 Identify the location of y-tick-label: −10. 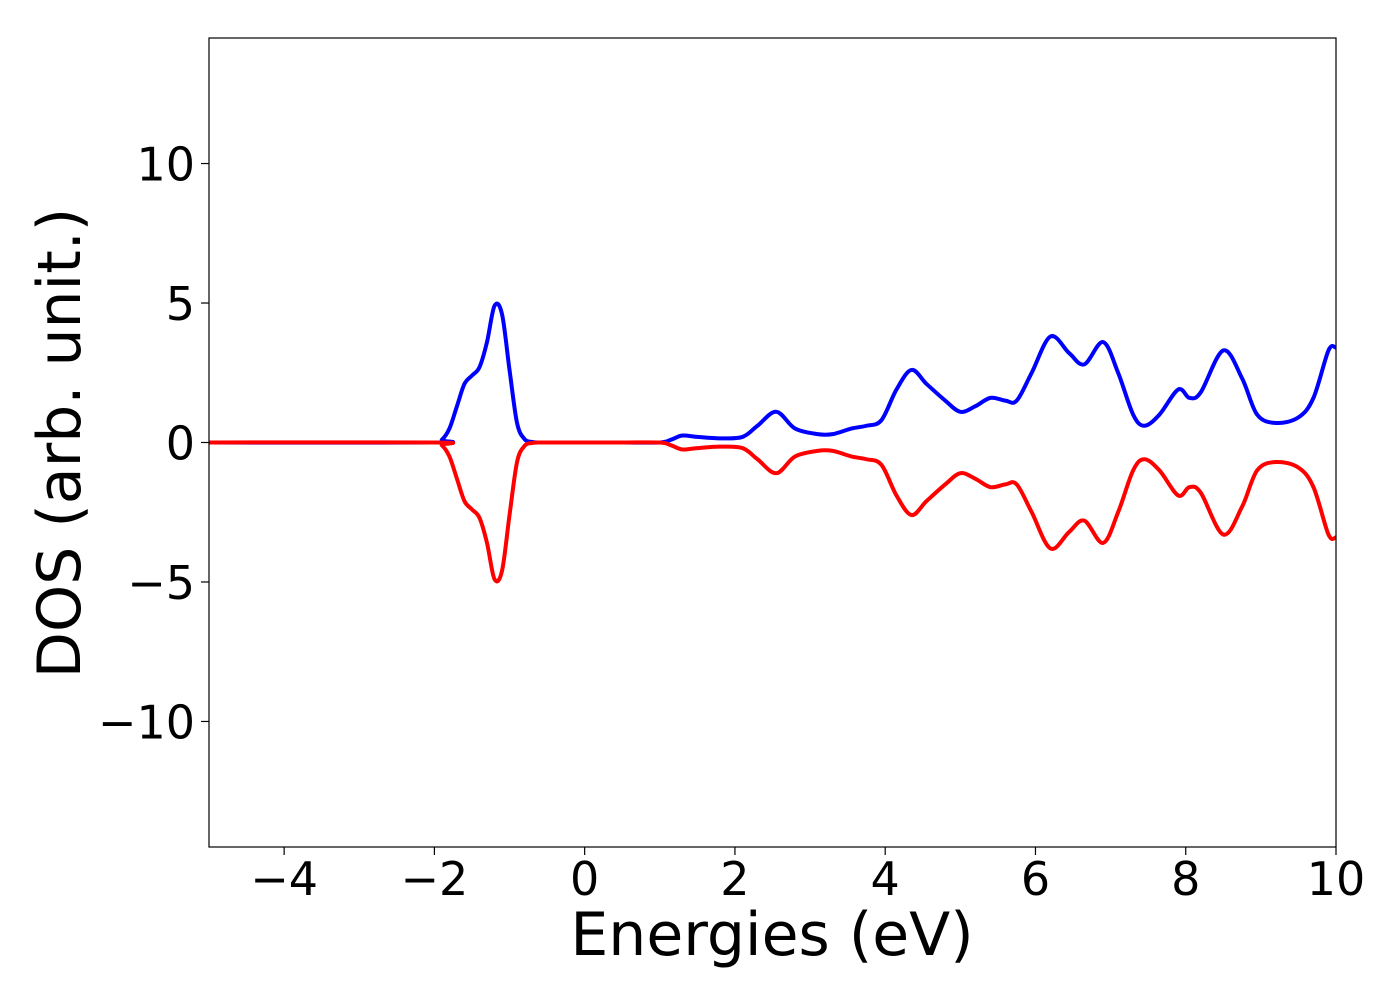
(146, 722).